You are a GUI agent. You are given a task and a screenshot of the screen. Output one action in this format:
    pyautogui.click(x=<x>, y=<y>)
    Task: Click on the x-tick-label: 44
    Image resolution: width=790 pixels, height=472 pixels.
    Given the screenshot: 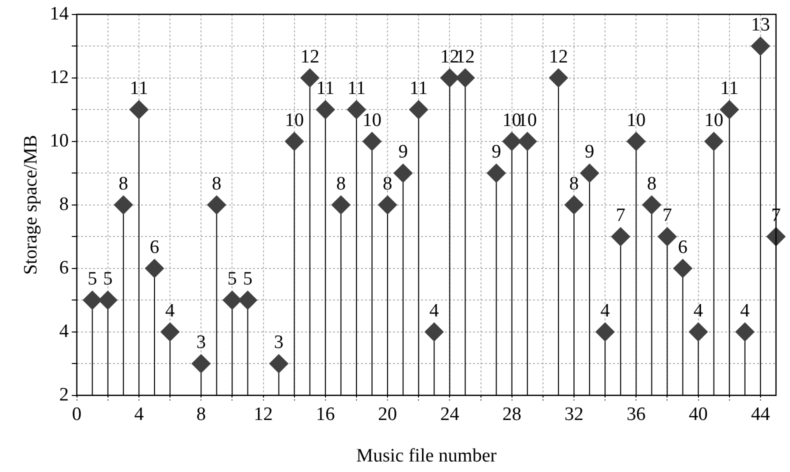 What is the action you would take?
    pyautogui.click(x=760, y=414)
    